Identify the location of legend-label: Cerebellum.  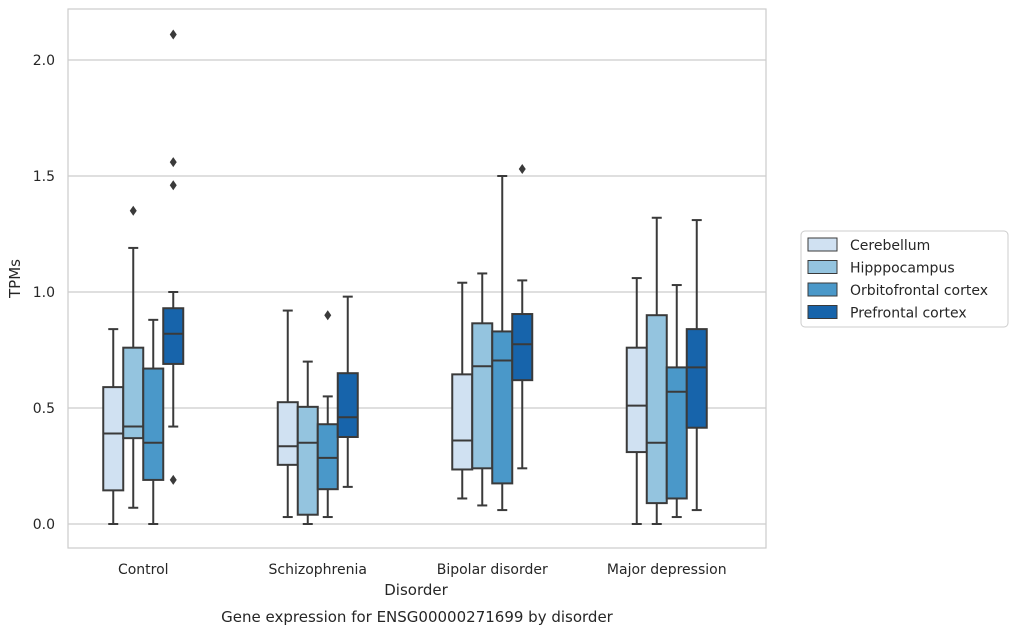
(890, 246).